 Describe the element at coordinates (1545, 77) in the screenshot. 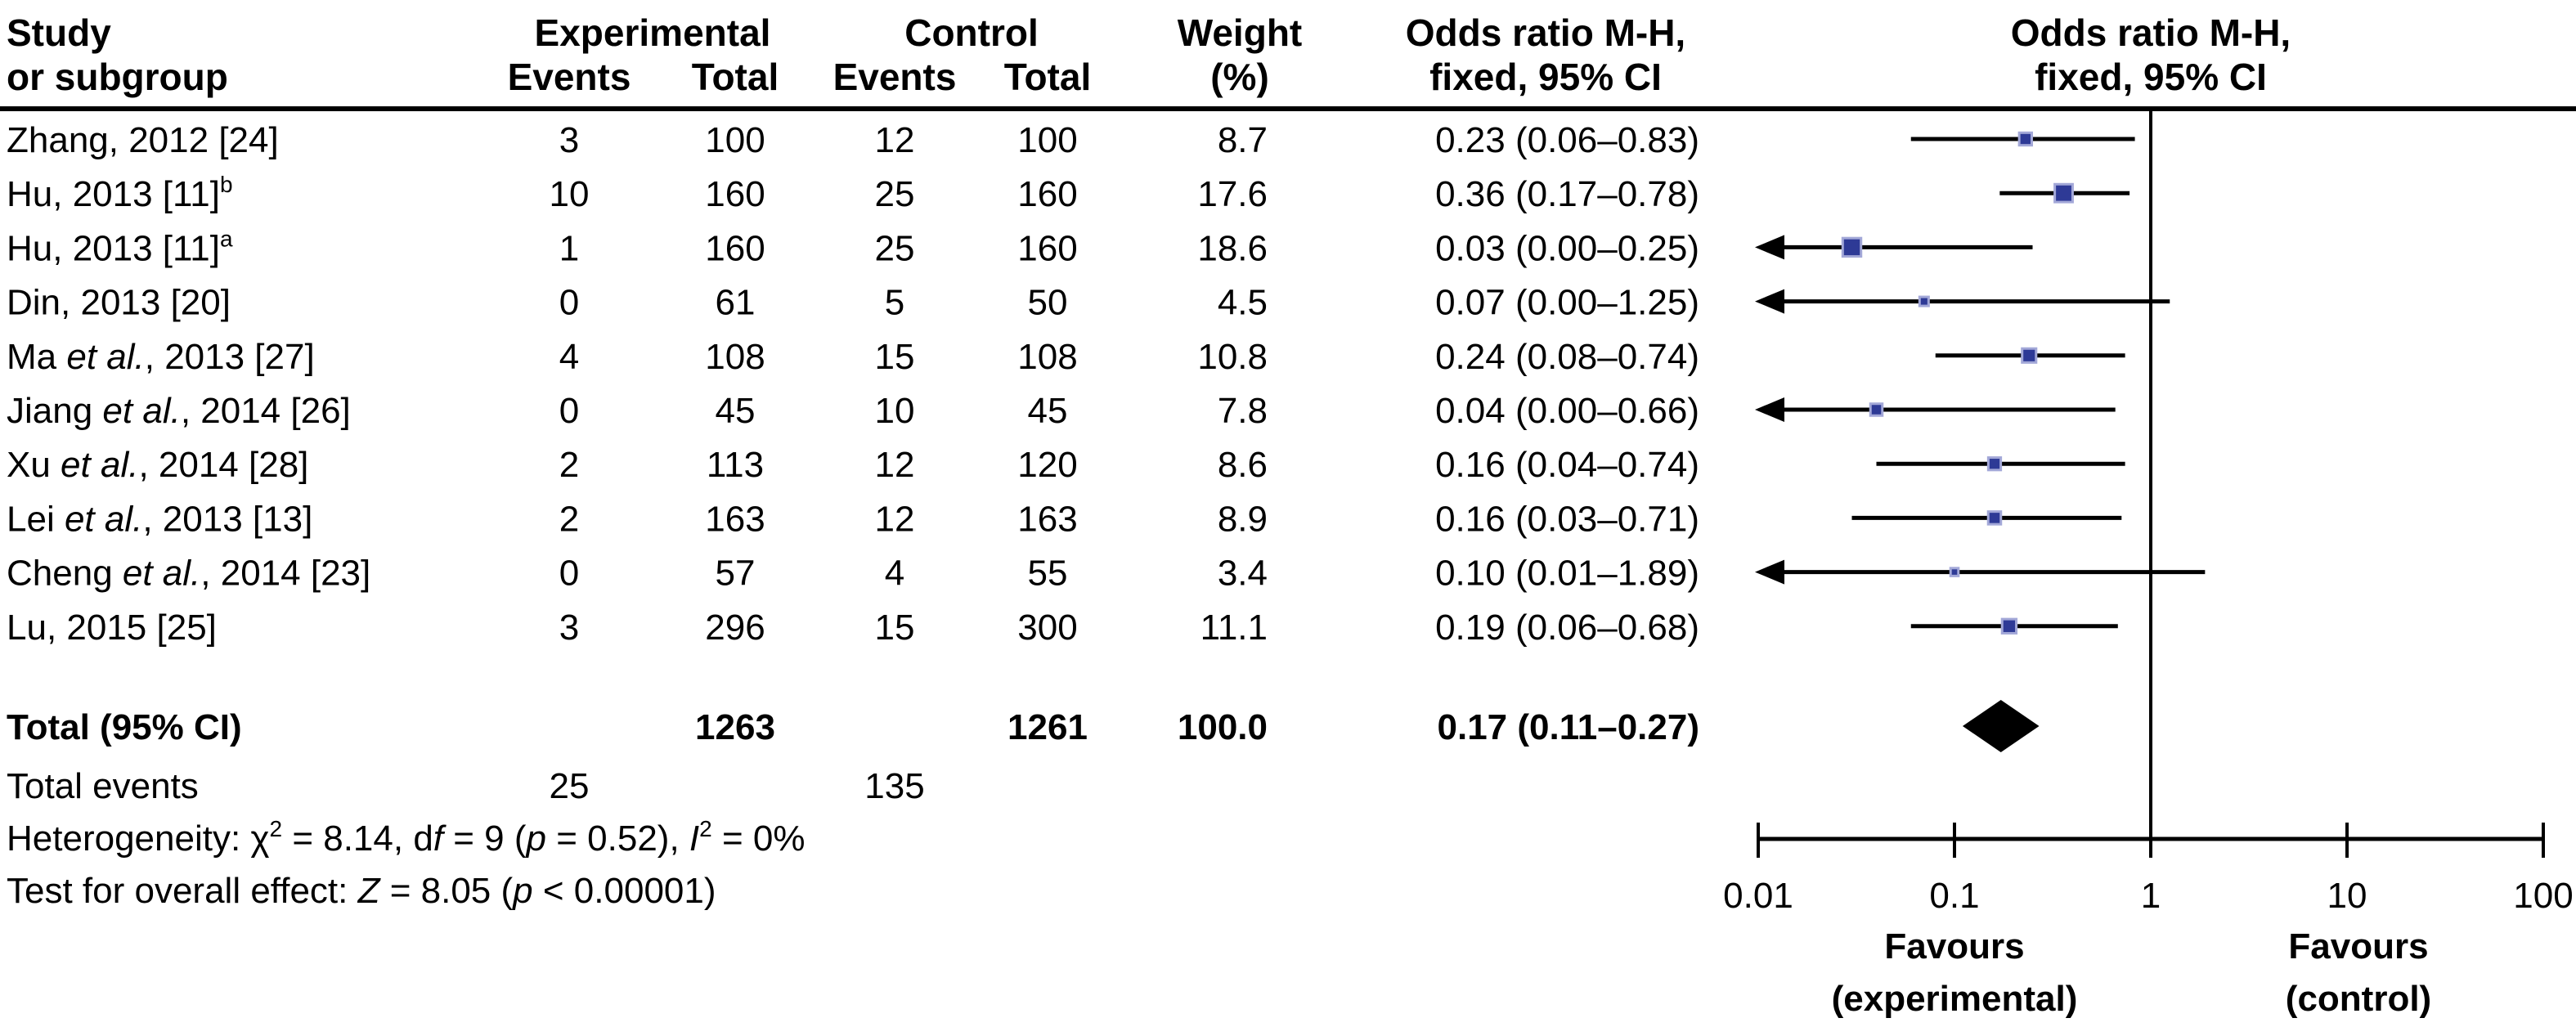

I see `col-header-or-line2: fixed, 95% CI` at that location.